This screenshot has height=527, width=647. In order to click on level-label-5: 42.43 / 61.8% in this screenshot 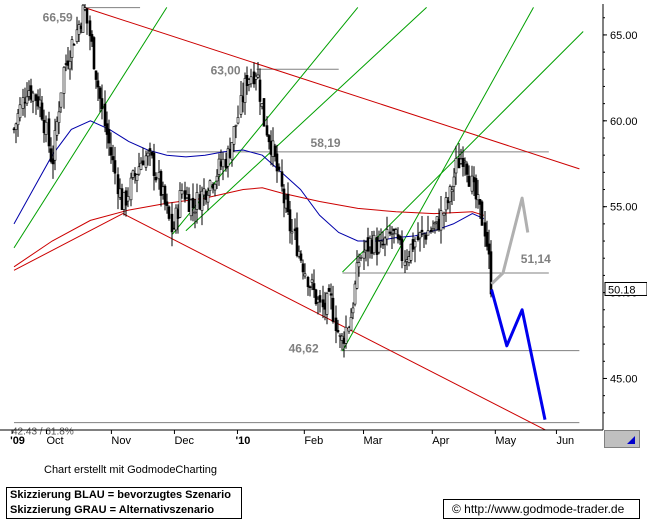, I will do `click(43, 432)`.